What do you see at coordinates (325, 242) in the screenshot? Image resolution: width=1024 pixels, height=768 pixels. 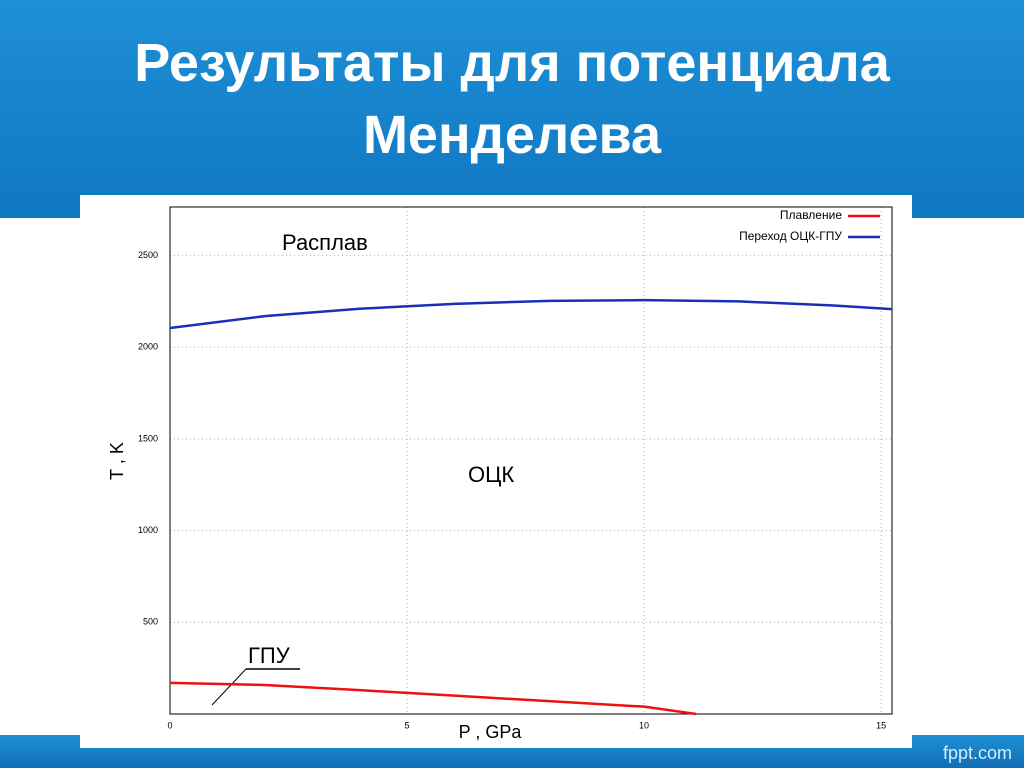 I see `annotation: Расплав` at bounding box center [325, 242].